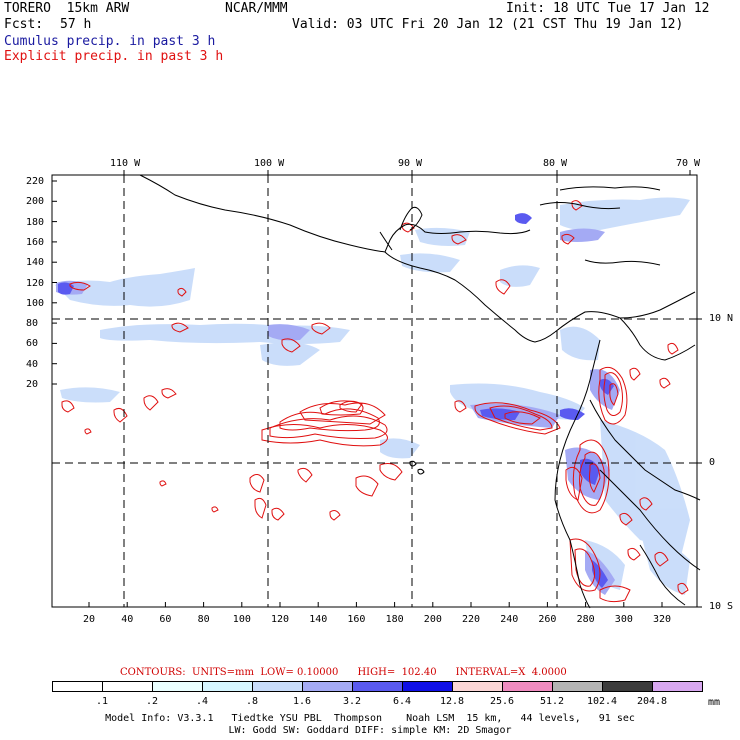  What do you see at coordinates (712, 462) in the screenshot?
I see `lat-label: 0` at bounding box center [712, 462].